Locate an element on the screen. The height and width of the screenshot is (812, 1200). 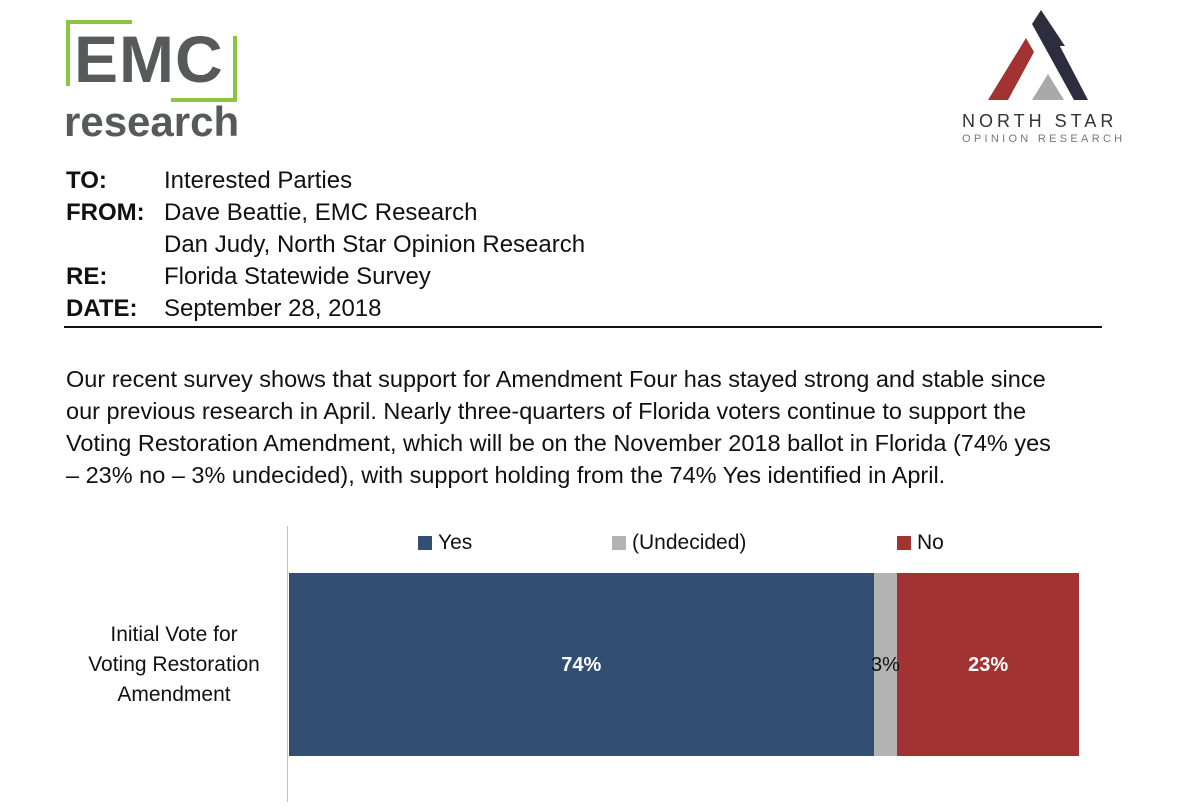
memo-row-to: TO: Interested Parties is located at coordinates (583, 182).